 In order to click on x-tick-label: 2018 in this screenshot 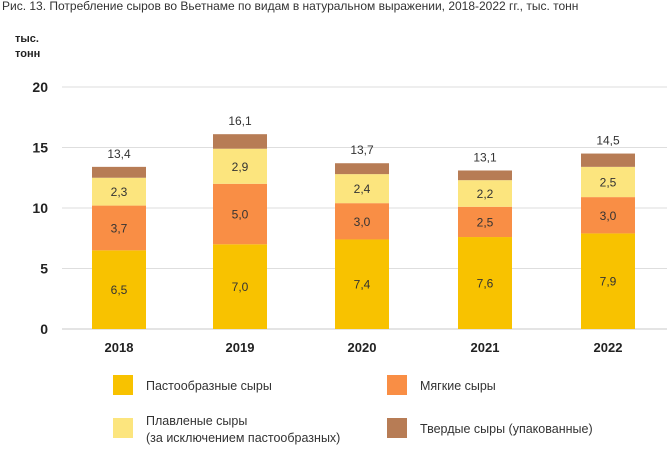, I will do `click(119, 347)`.